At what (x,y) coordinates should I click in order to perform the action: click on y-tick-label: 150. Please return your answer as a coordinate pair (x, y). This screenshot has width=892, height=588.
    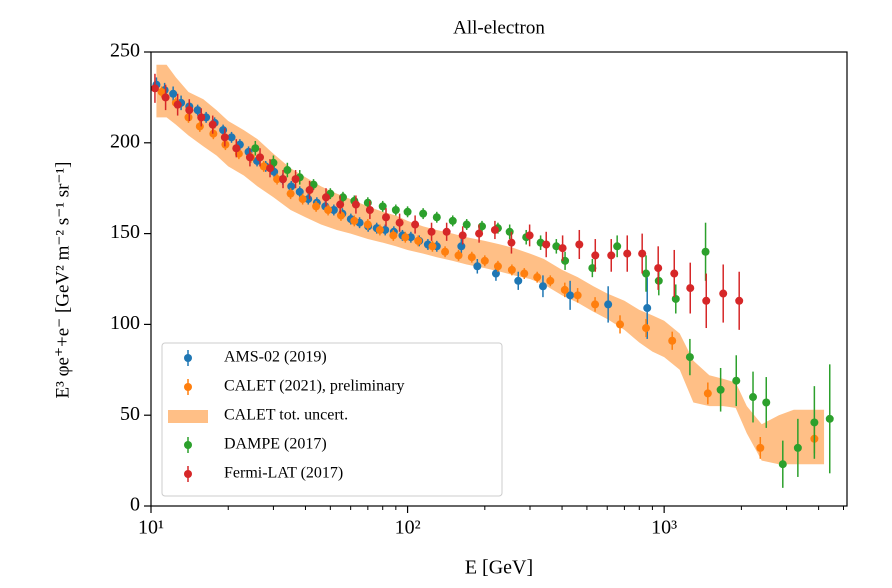
    Looking at the image, I should click on (125, 232).